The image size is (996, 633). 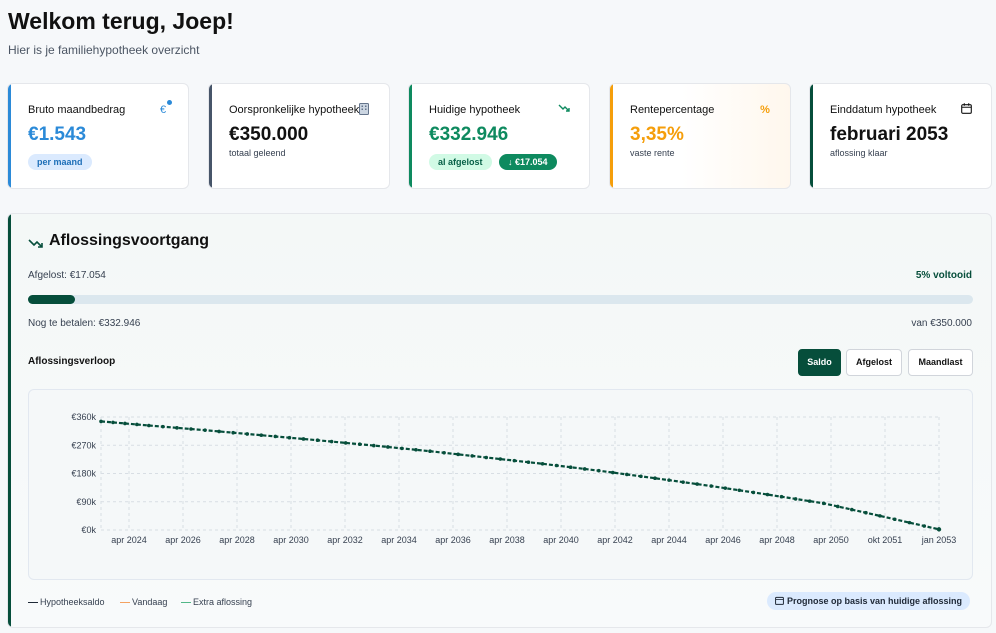 I want to click on paid-amount-badge: ↓ €17.054, so click(x=528, y=162).